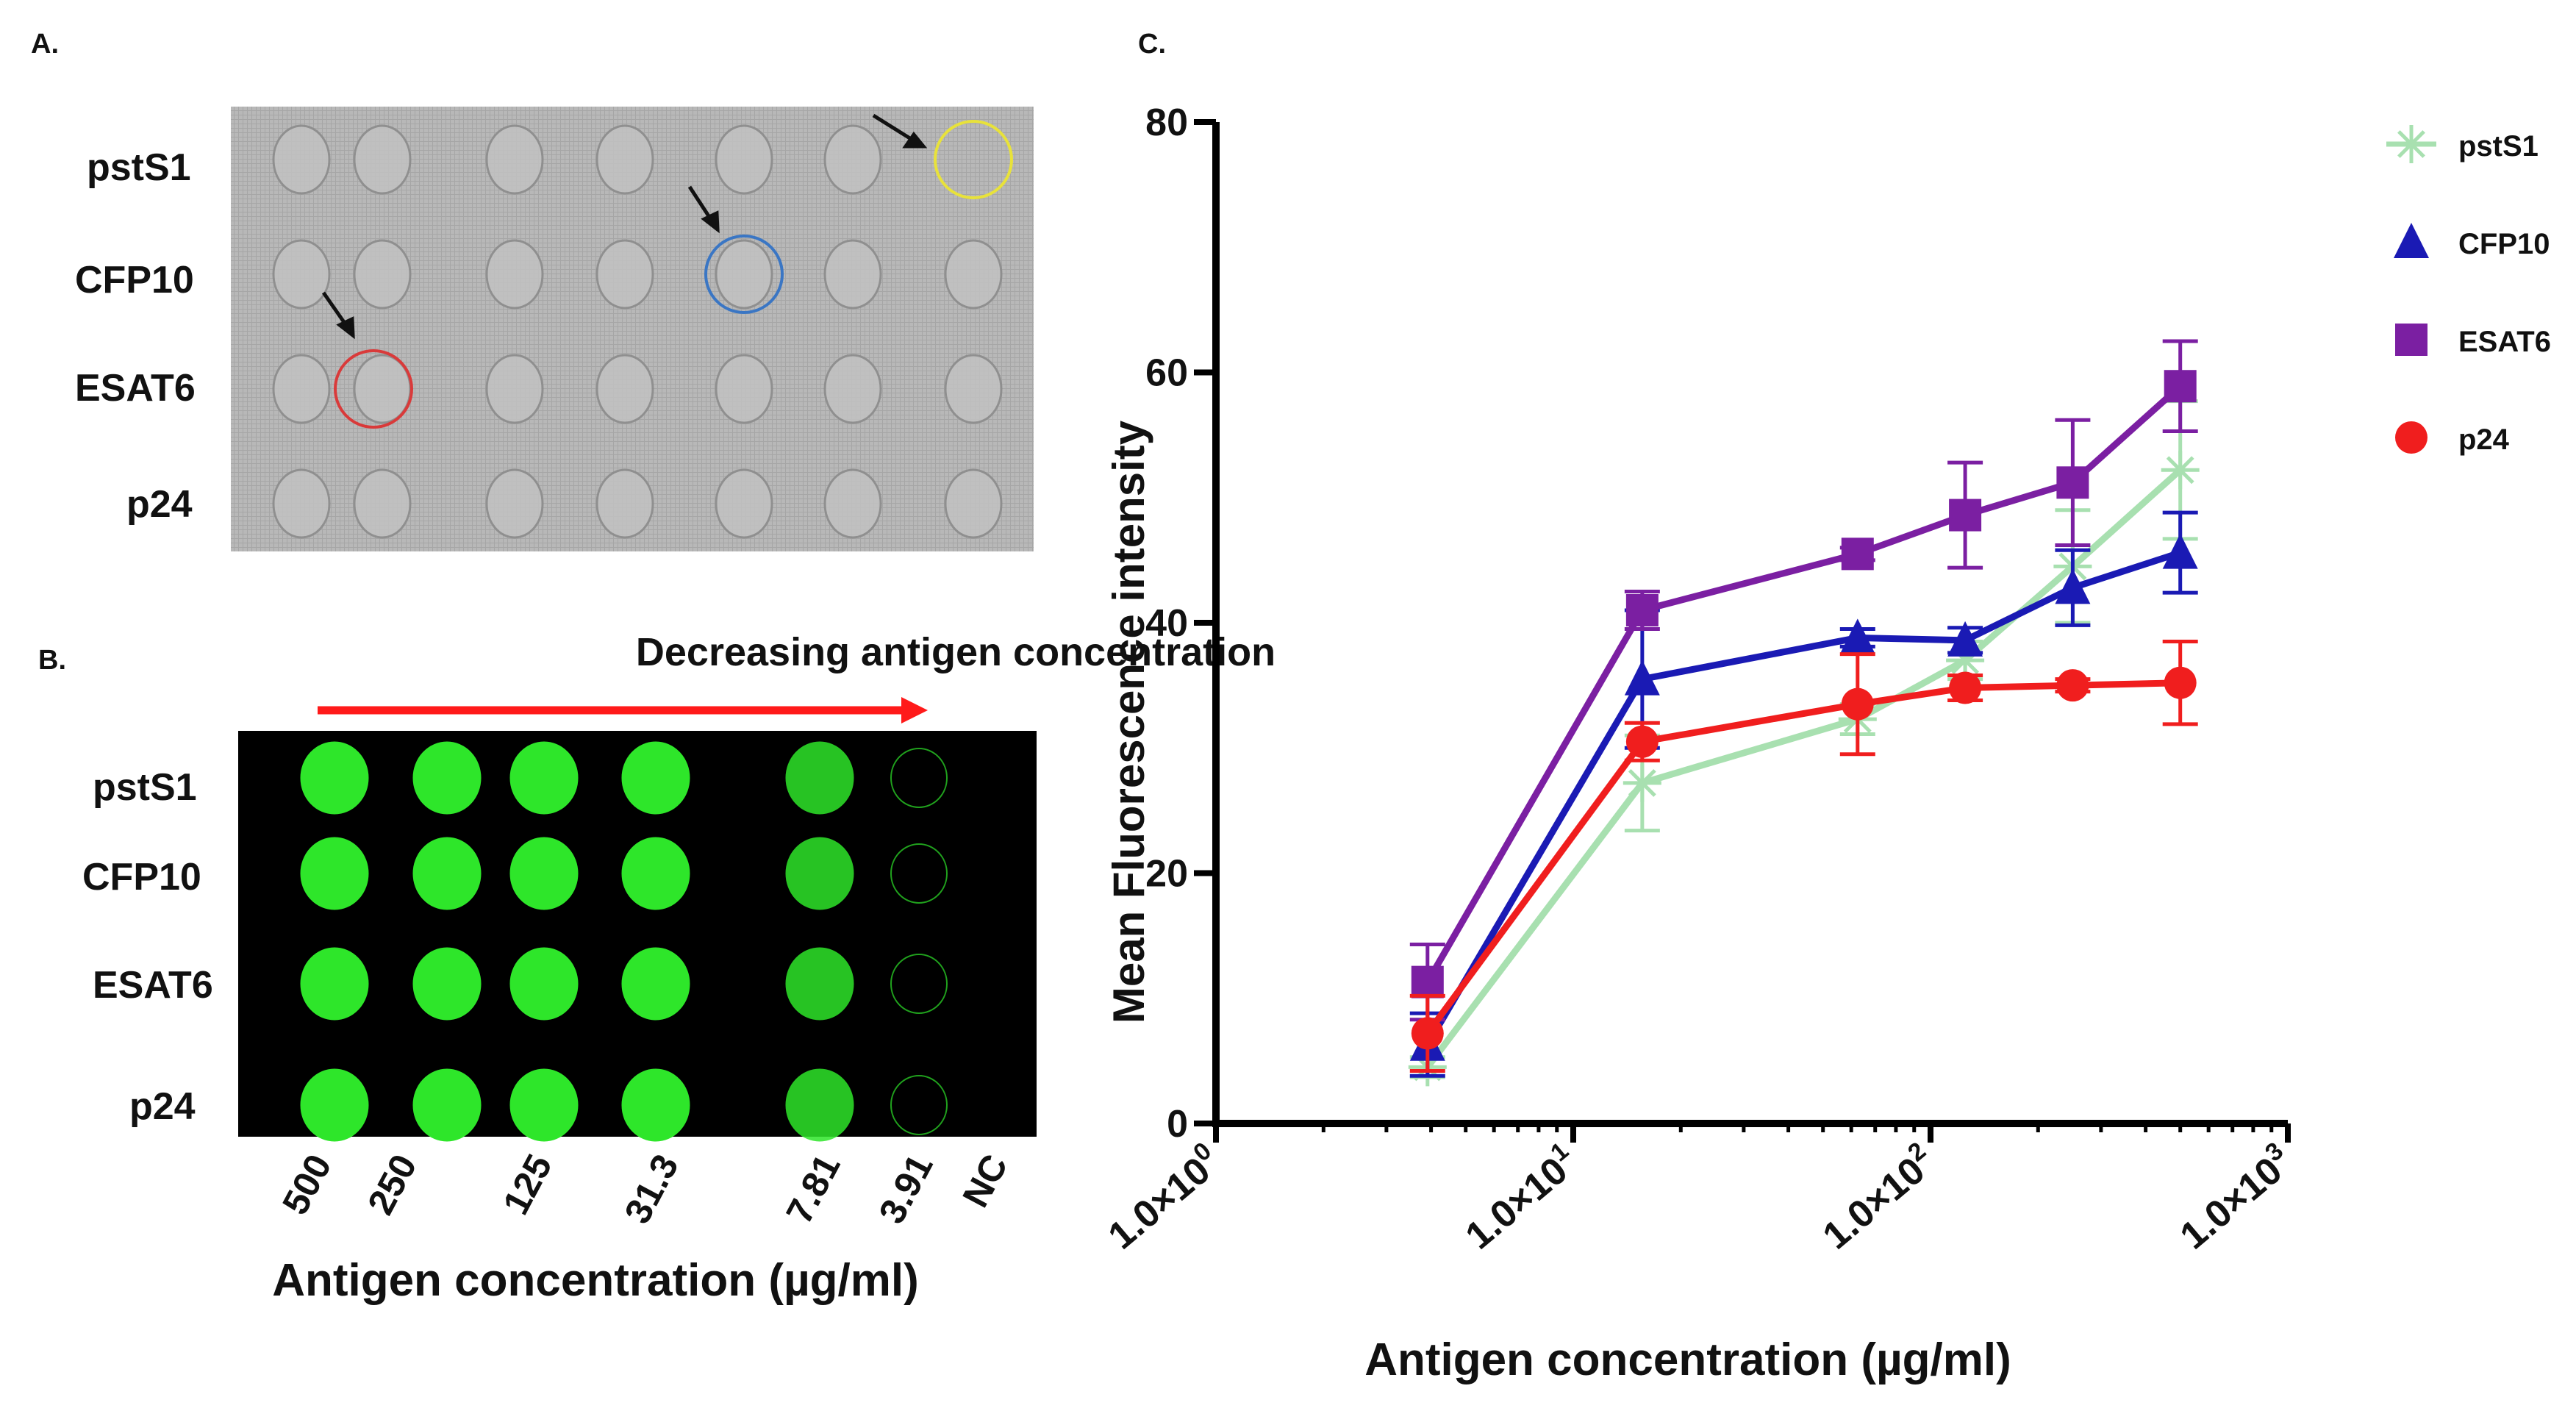  What do you see at coordinates (595, 1280) in the screenshot?
I see `panel-b-xlabel: Antigen concentration (µg/ml)` at bounding box center [595, 1280].